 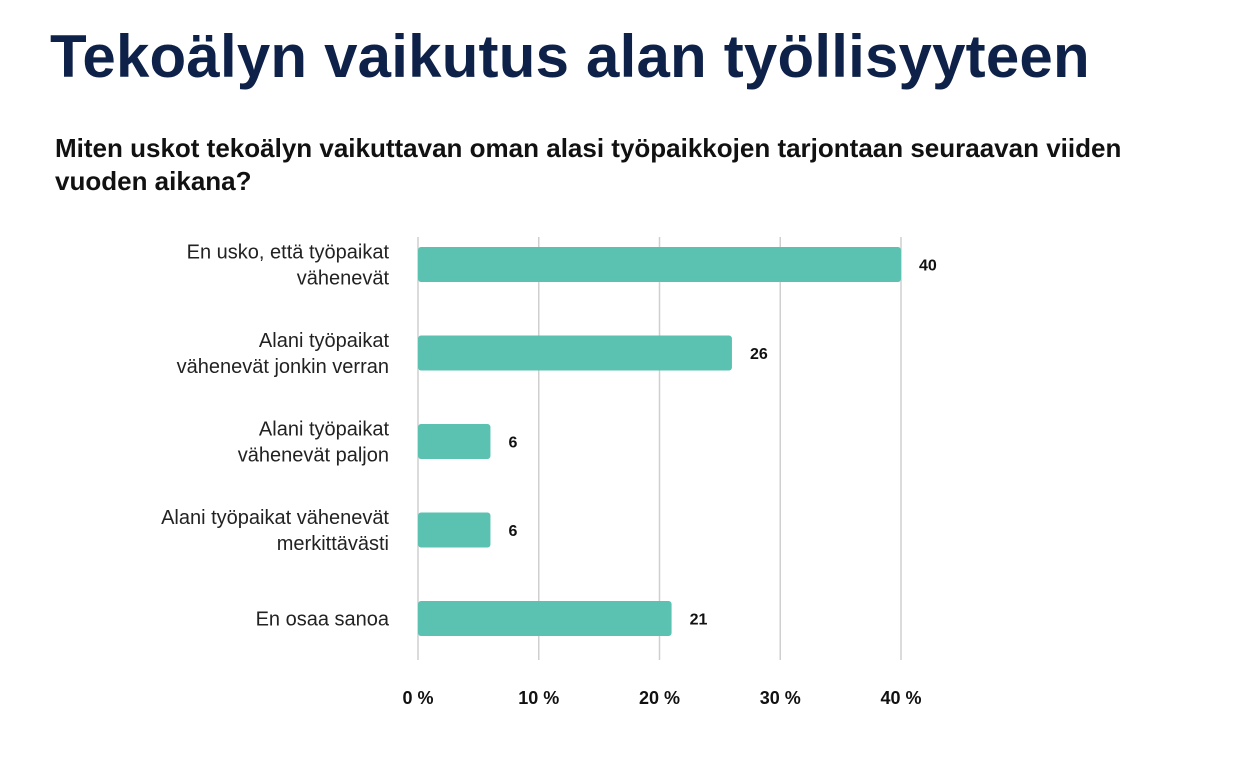 What do you see at coordinates (417, 698) in the screenshot?
I see `x-tick-label: 0 %` at bounding box center [417, 698].